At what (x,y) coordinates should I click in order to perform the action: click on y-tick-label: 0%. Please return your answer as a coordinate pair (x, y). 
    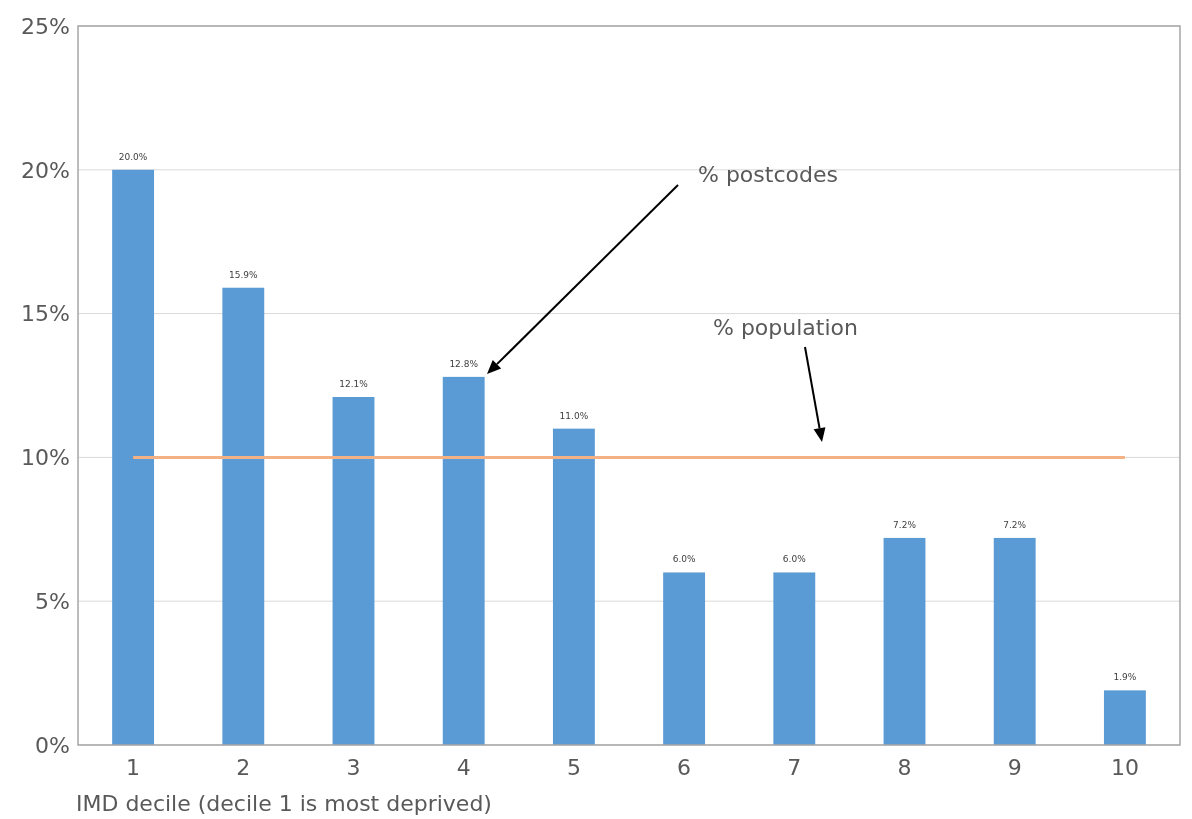
    Looking at the image, I should click on (52, 745).